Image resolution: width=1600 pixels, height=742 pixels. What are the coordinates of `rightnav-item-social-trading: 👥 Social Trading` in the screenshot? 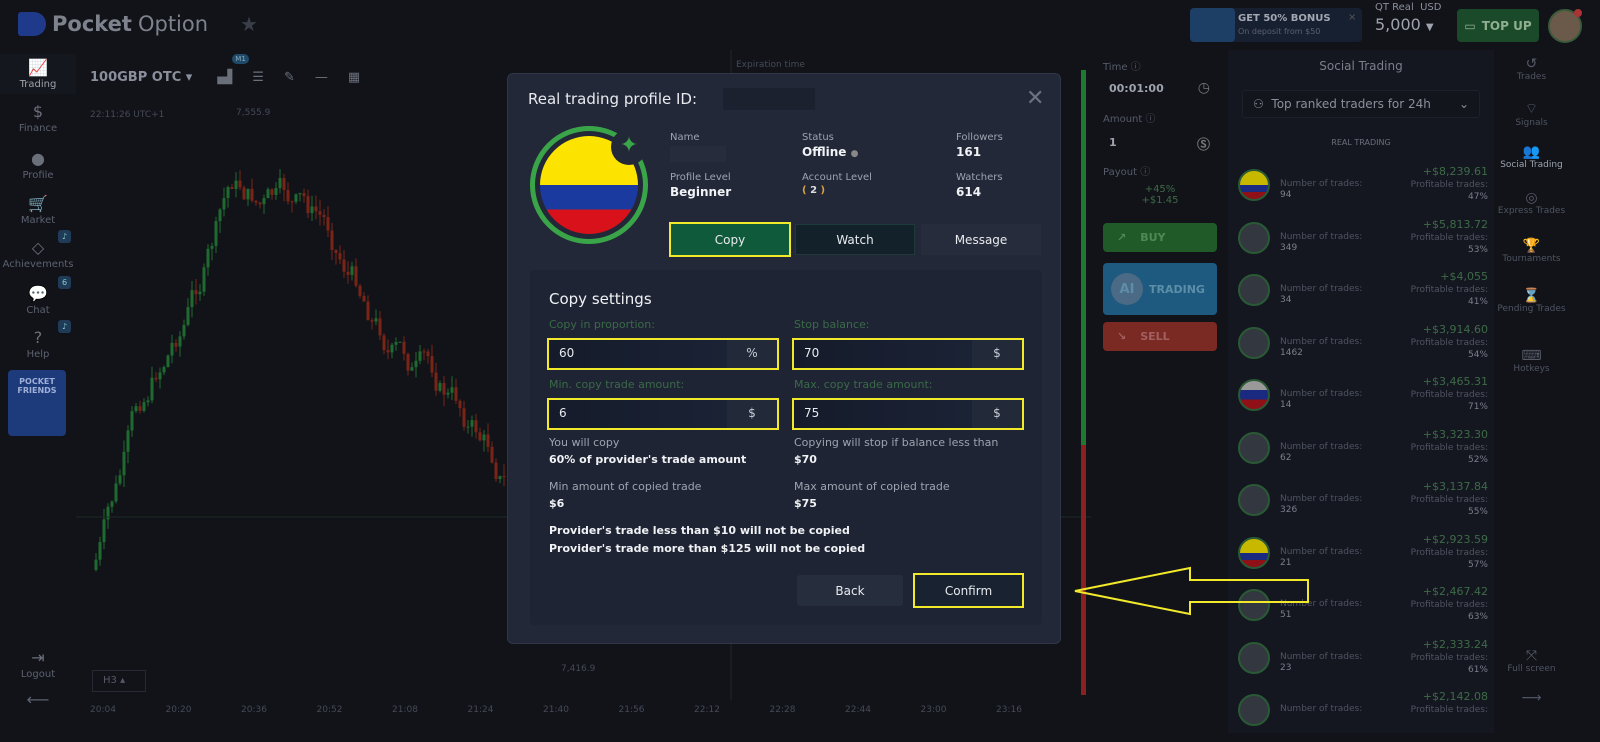 It's located at (1531, 157).